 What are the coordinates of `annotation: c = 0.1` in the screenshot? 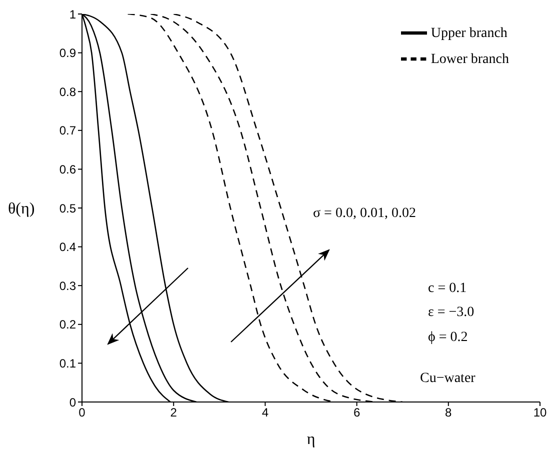 It's located at (447, 289).